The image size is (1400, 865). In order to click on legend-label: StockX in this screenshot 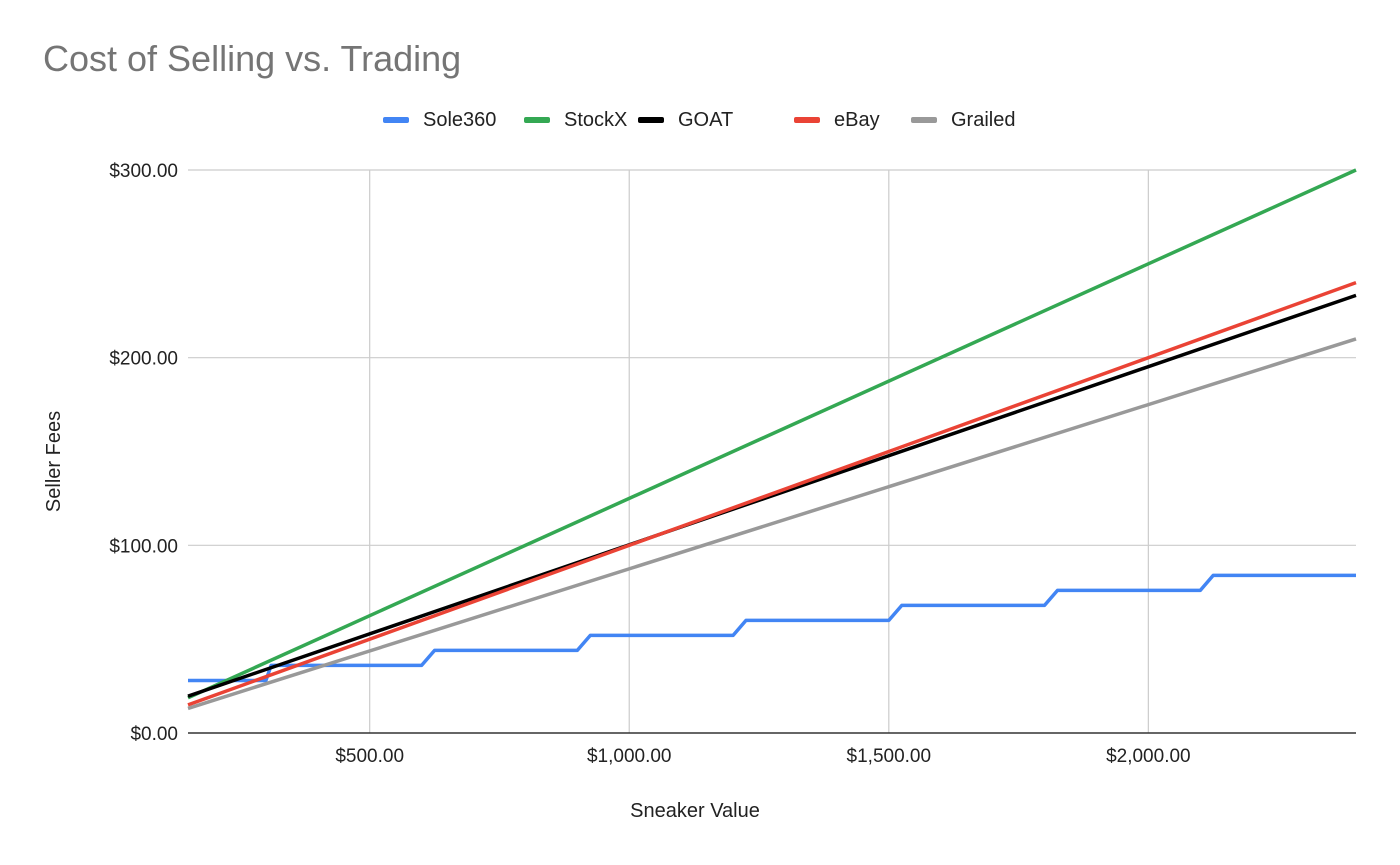, I will do `click(596, 119)`.